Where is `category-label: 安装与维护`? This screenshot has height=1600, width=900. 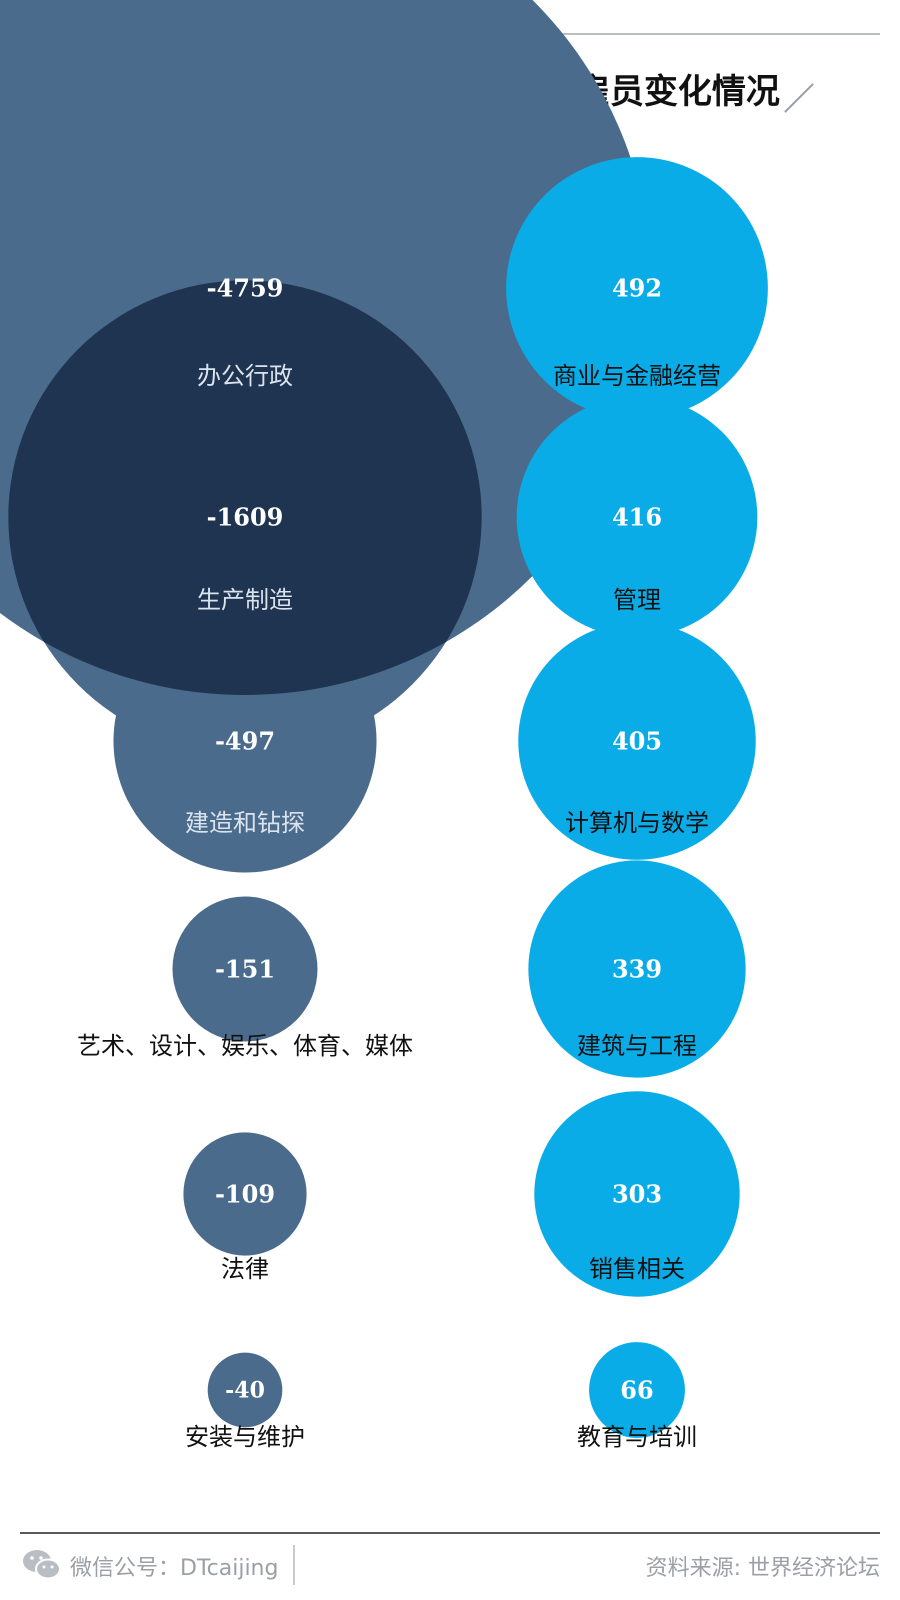
category-label: 安装与维护 is located at coordinates (245, 1437).